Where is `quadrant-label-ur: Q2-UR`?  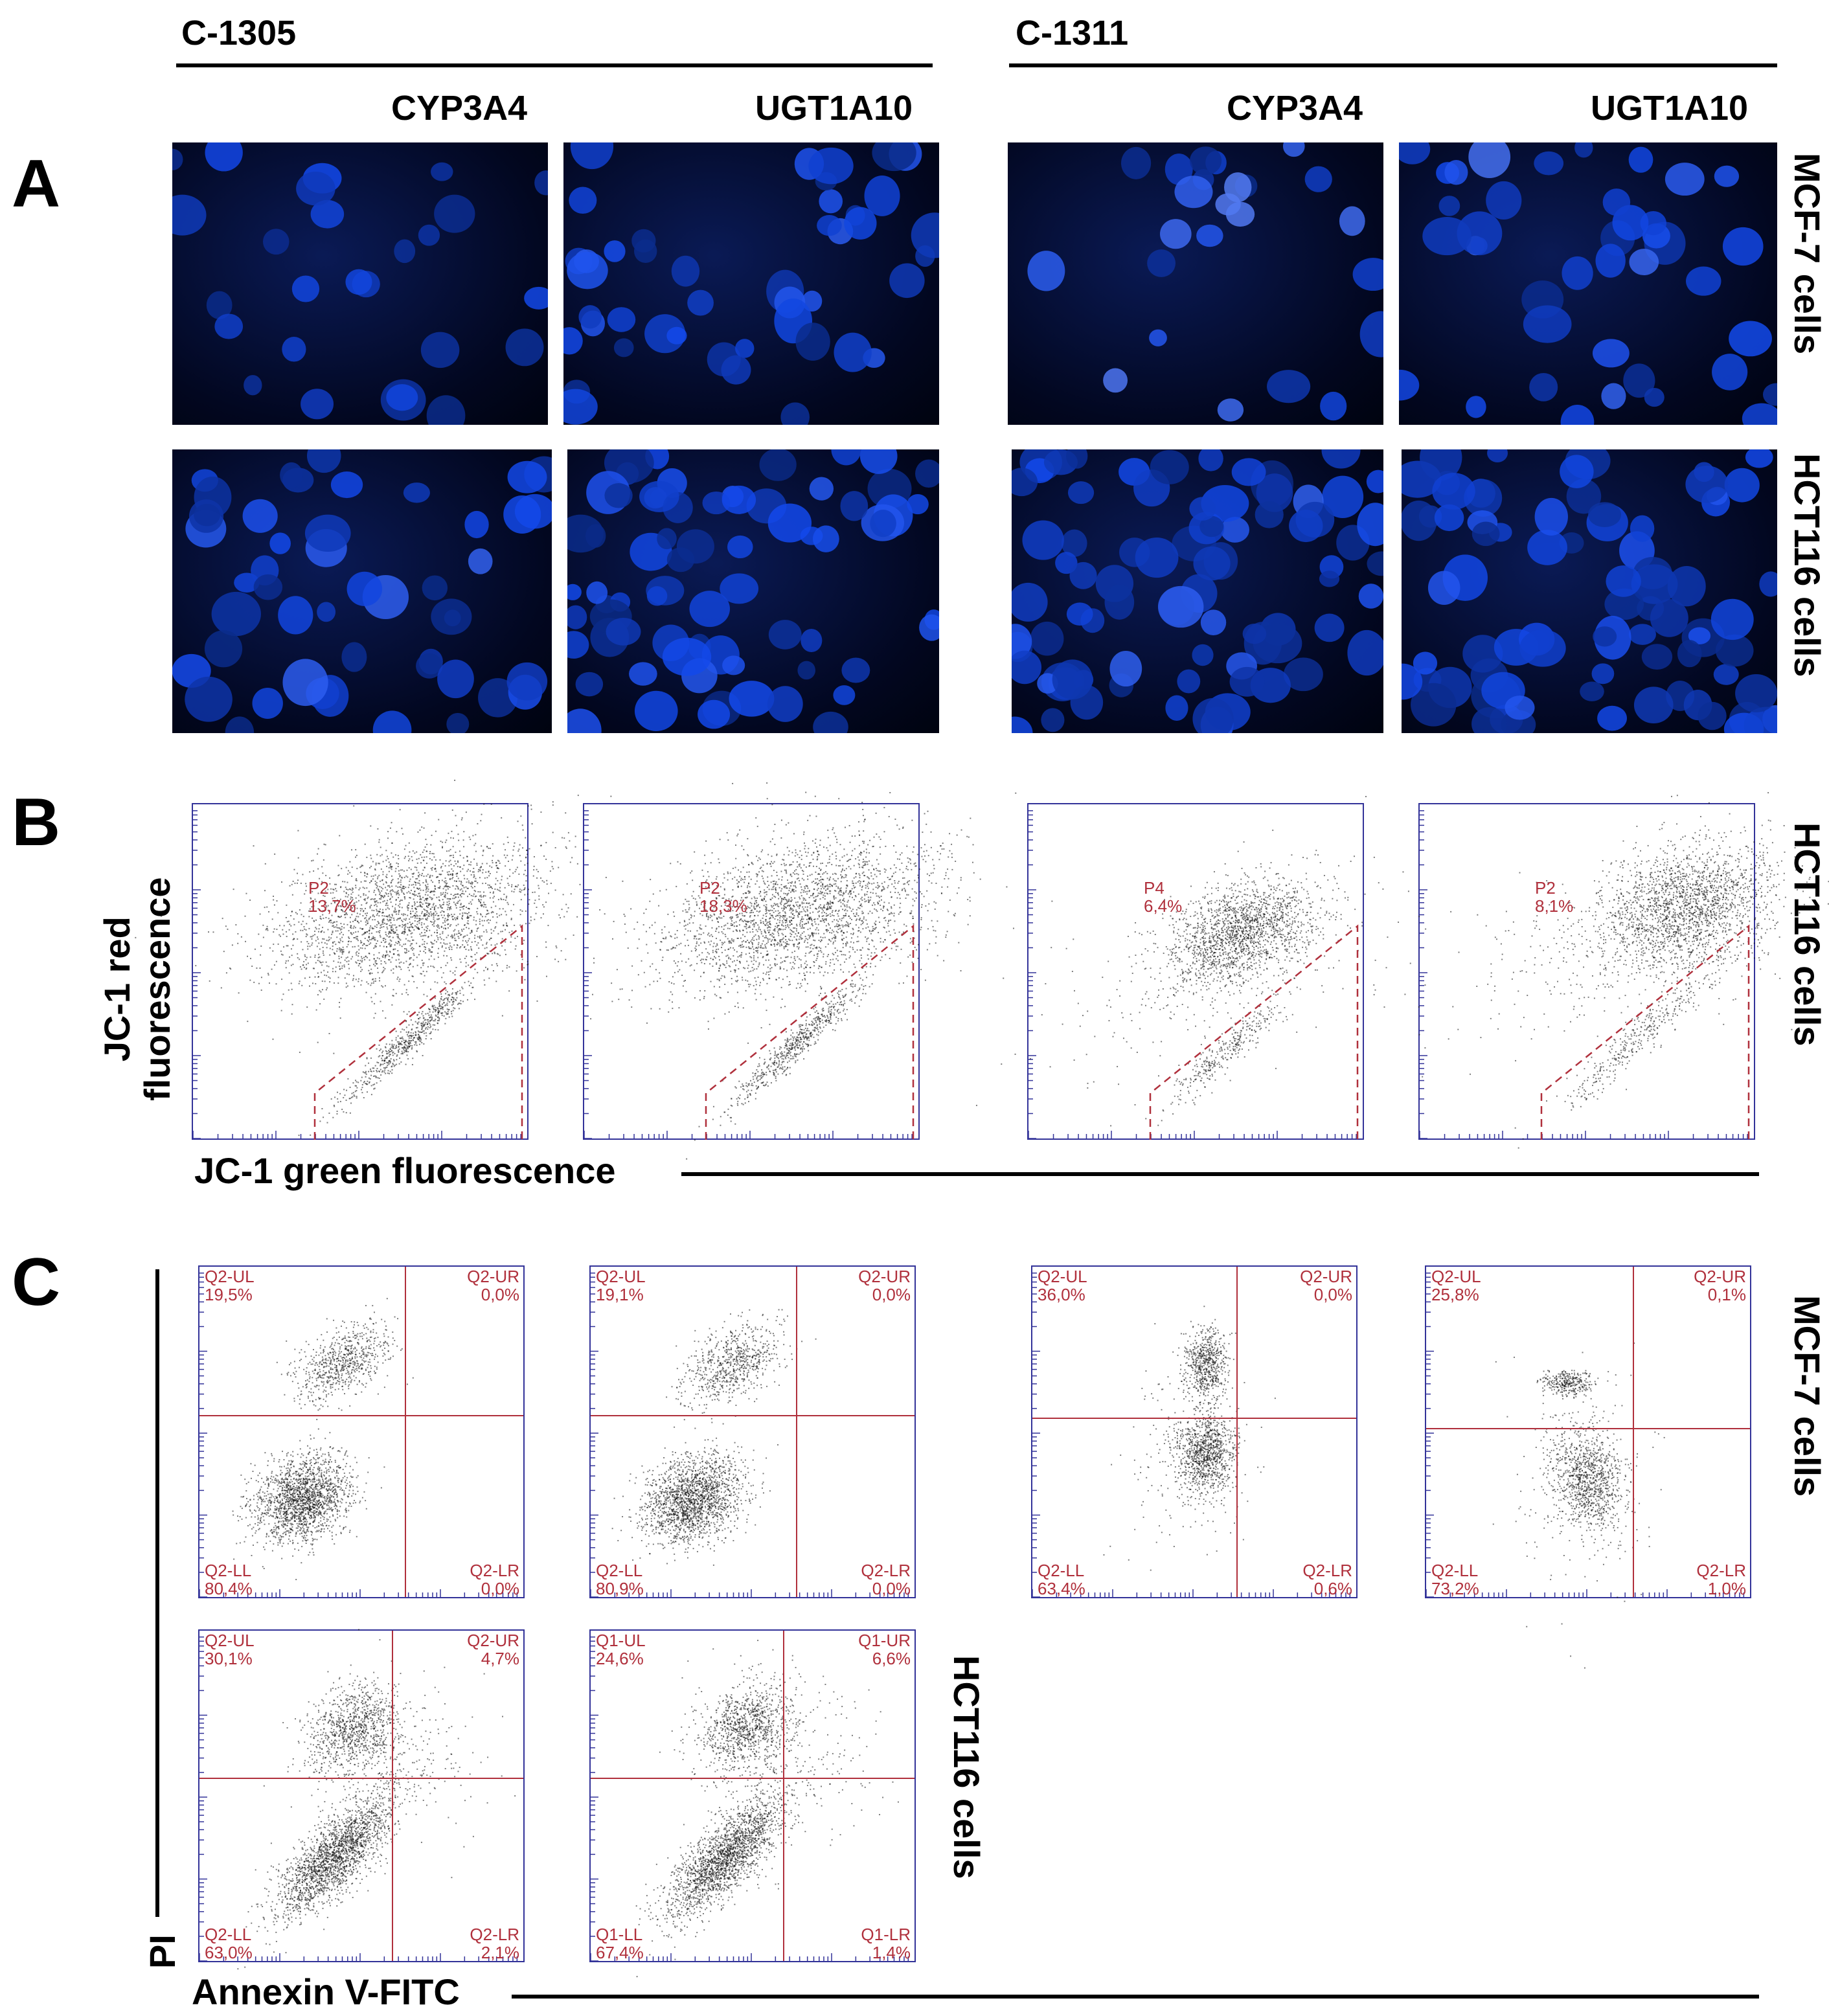 quadrant-label-ur: Q2-UR is located at coordinates (493, 1640).